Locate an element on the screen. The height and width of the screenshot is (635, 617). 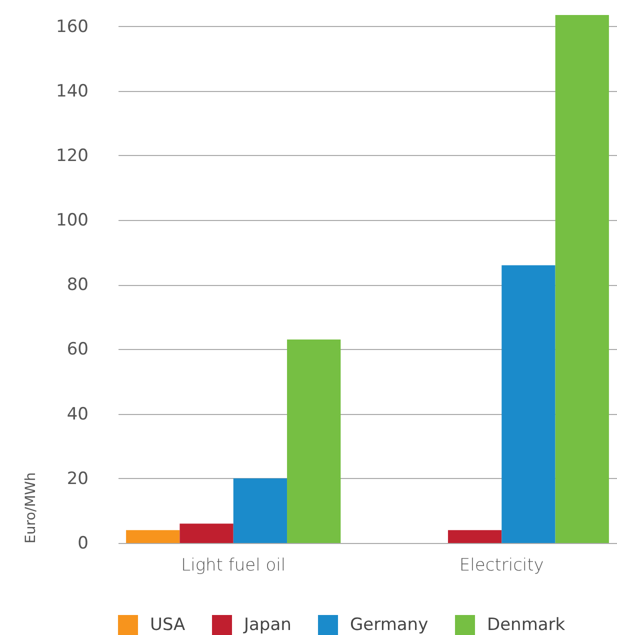
x-tick-label: Light fuel oil is located at coordinates (233, 566).